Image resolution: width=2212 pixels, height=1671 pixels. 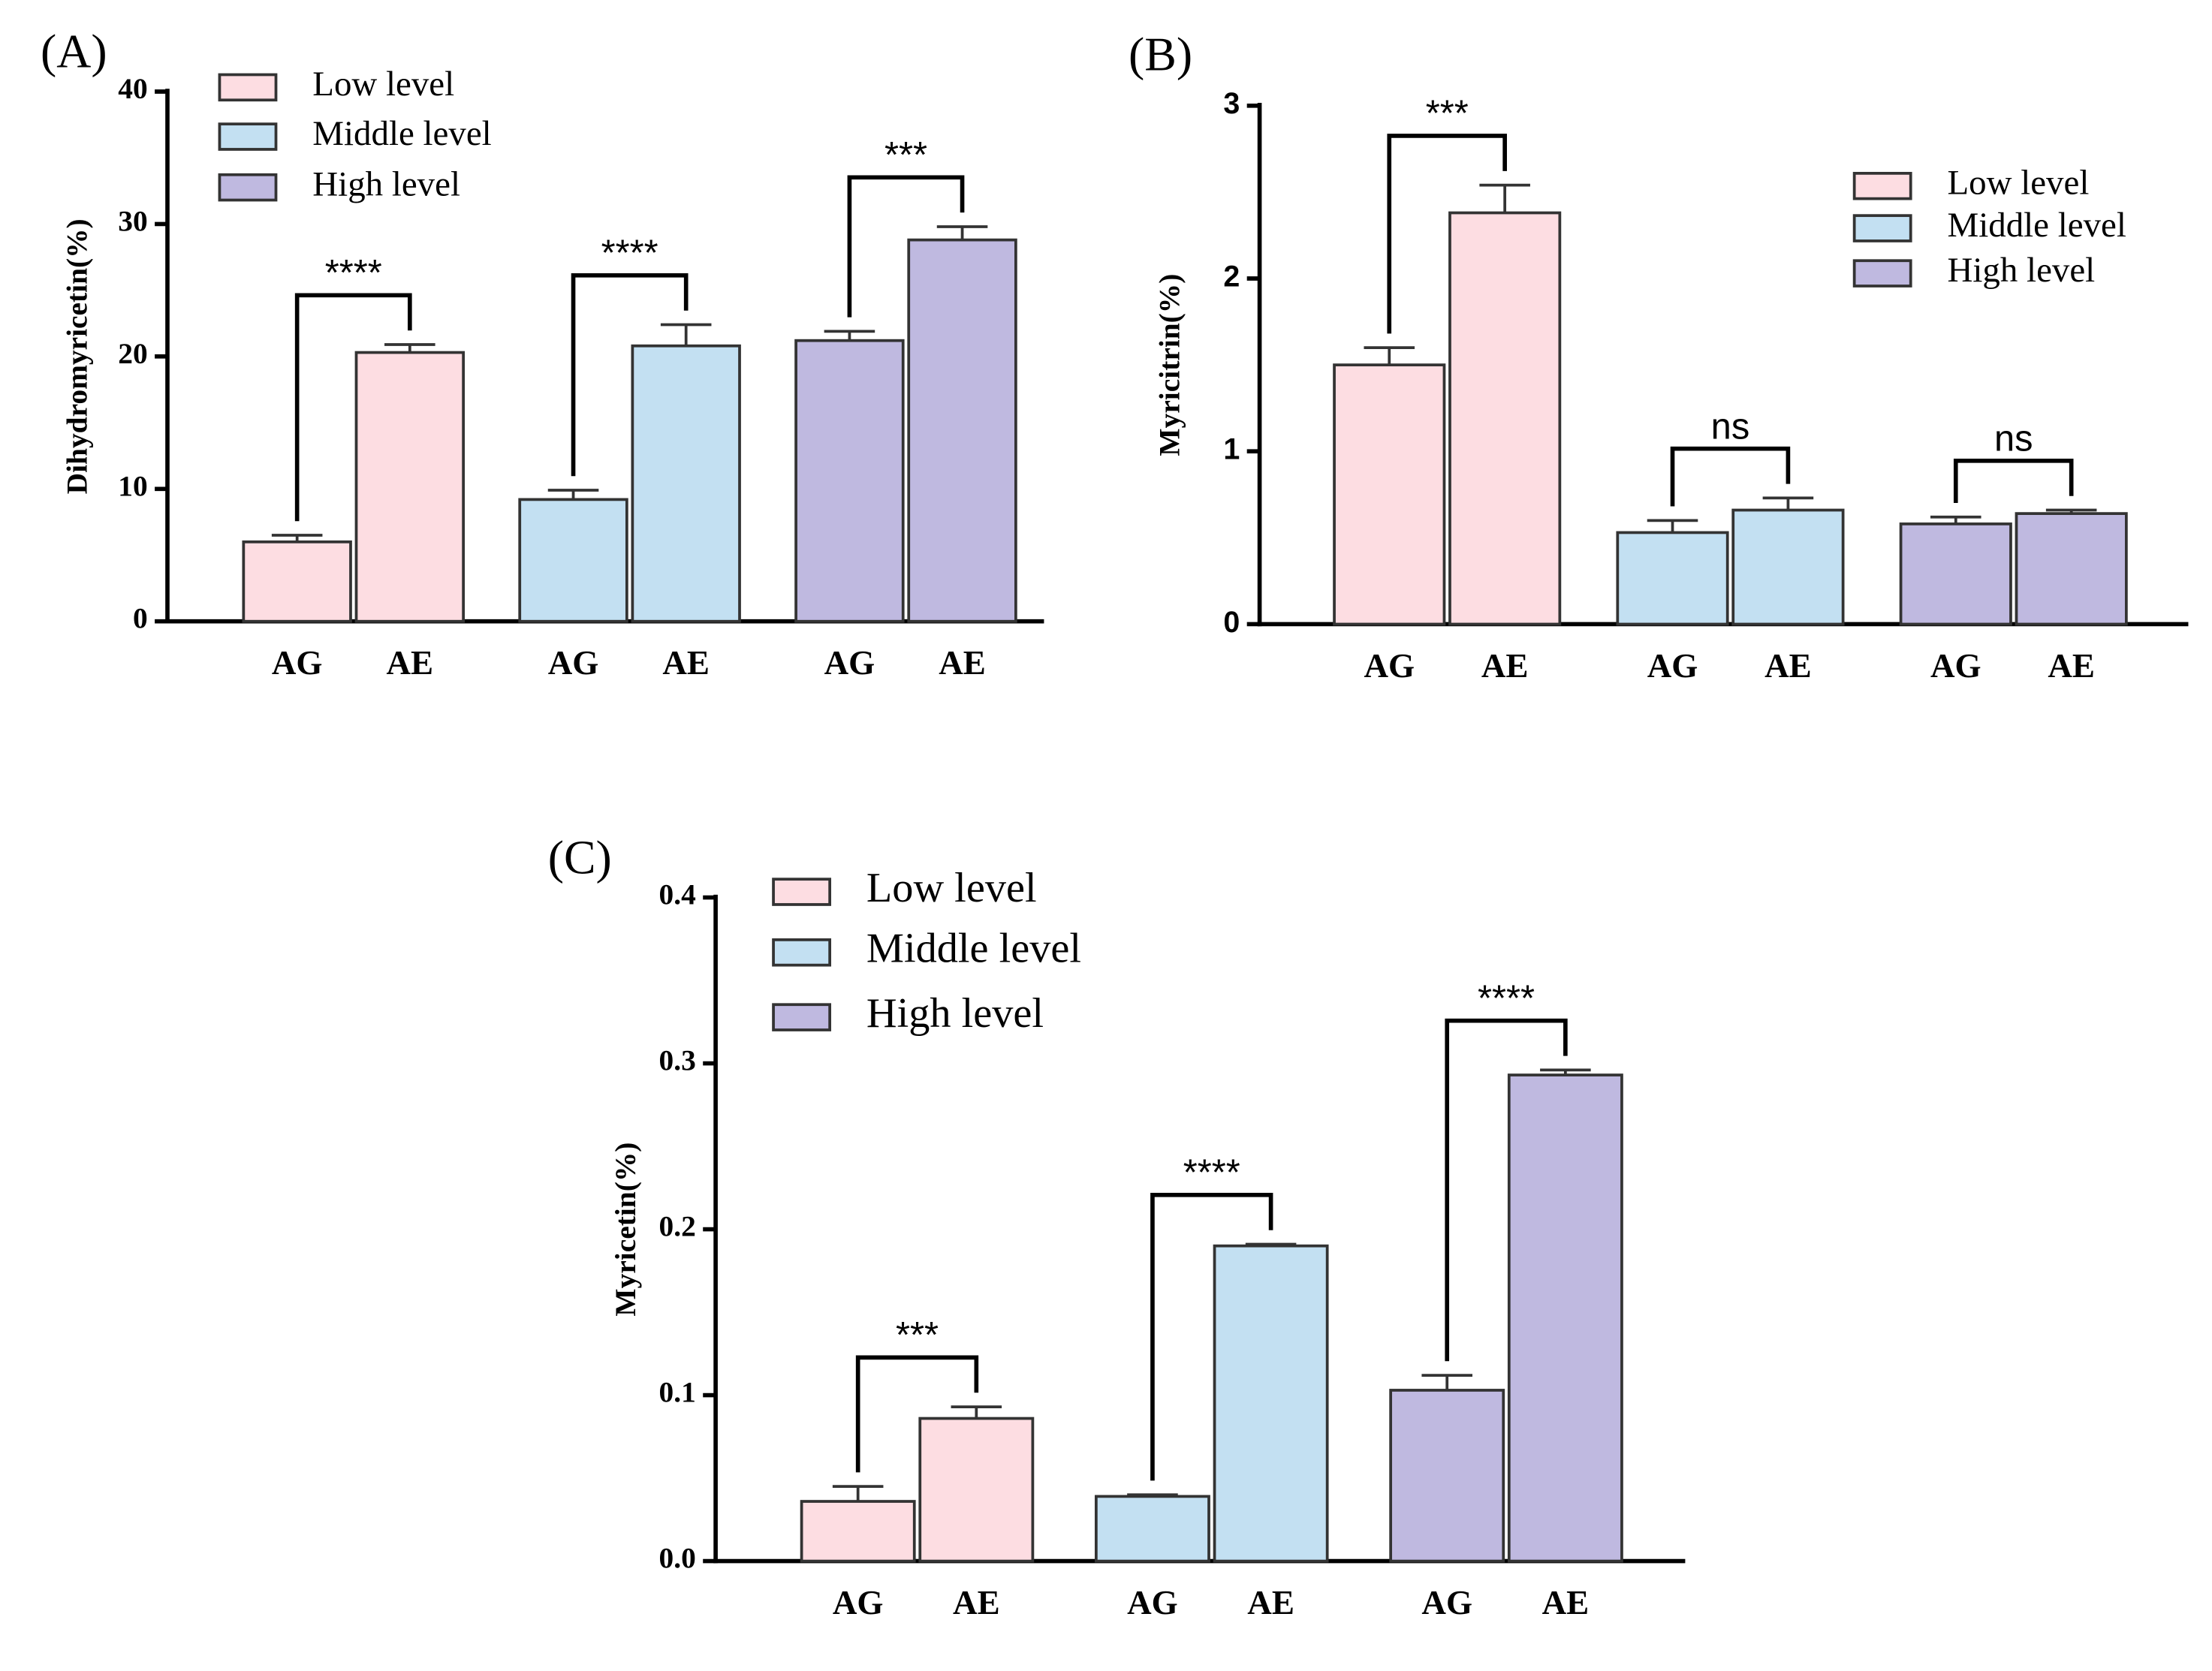 I want to click on y-tick-label: 0.1, so click(x=677, y=1392).